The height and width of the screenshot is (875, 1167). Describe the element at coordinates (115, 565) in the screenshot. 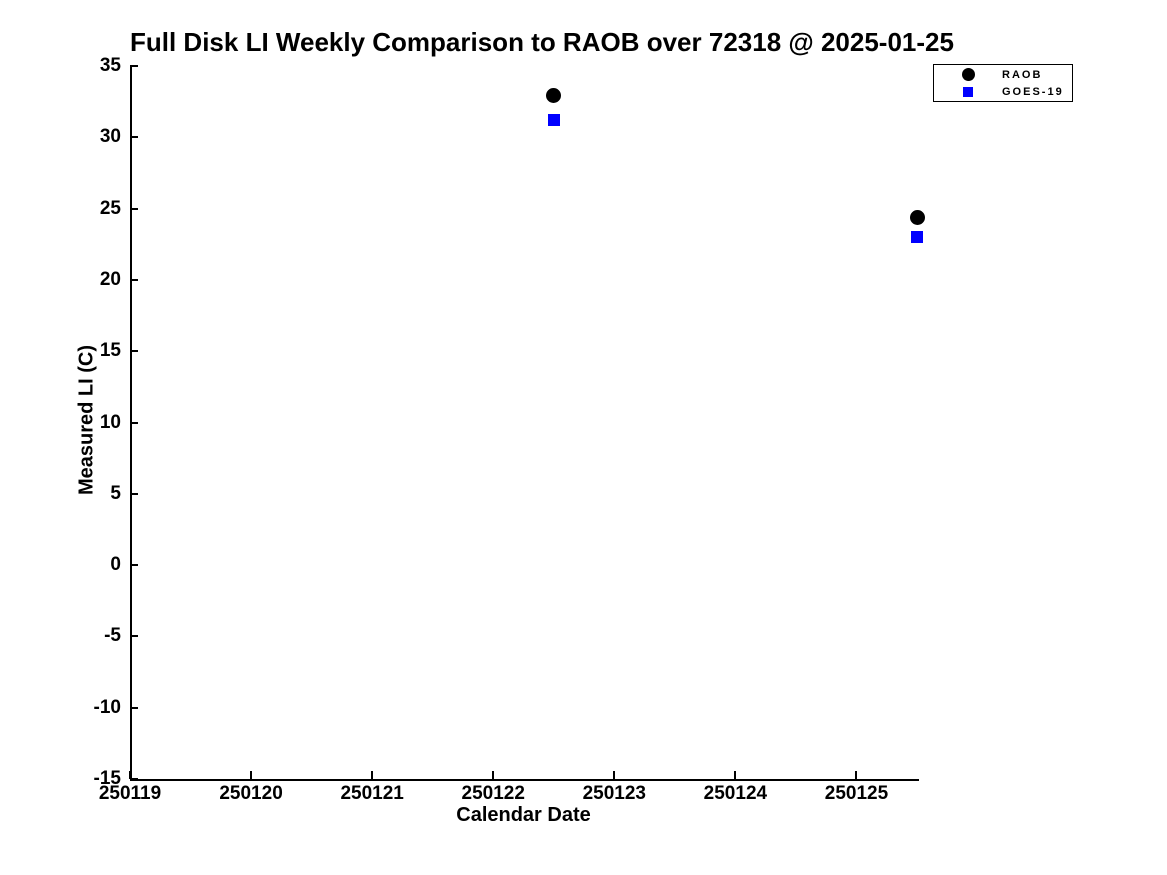

I see `y-tick-label: 0` at that location.